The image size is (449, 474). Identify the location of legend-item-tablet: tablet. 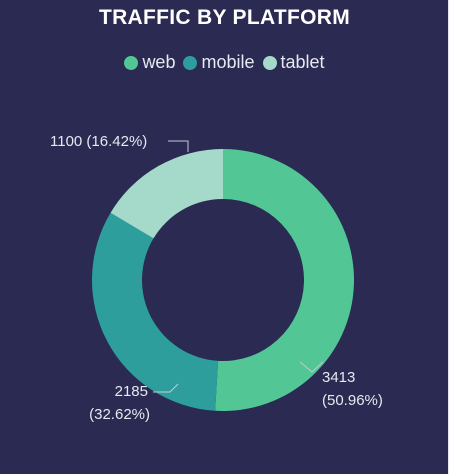
(293, 62).